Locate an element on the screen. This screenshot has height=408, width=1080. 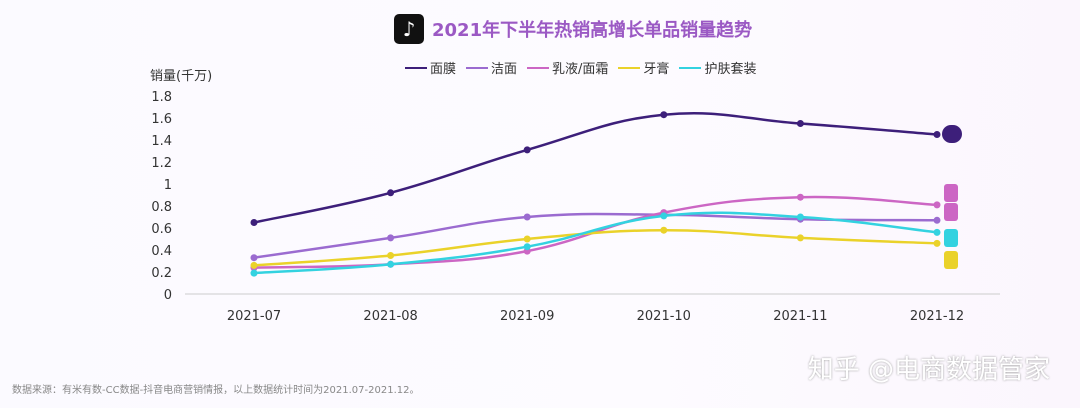
x-tick-label: 2021-07 is located at coordinates (254, 316).